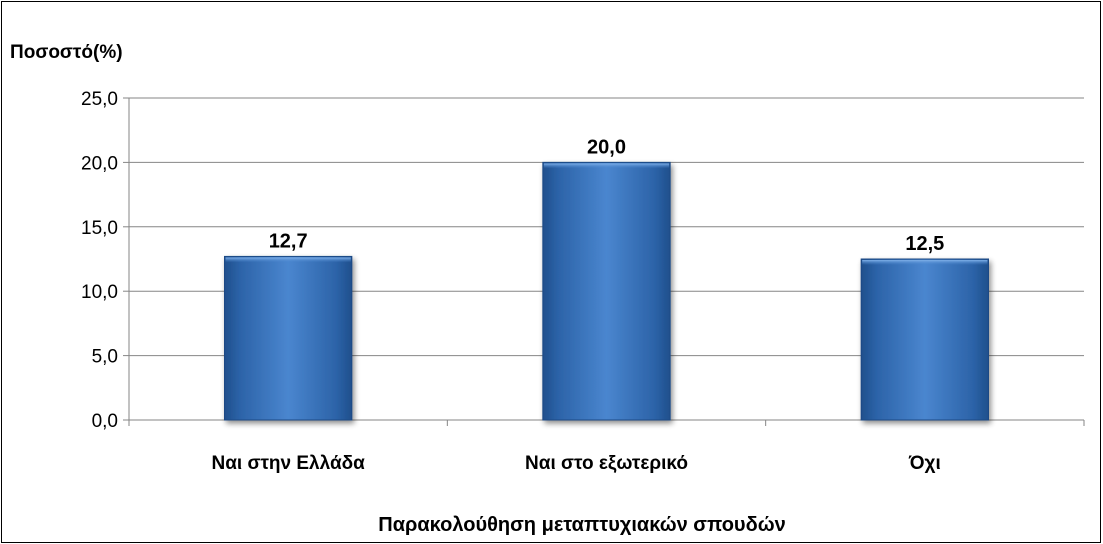 Image resolution: width=1103 pixels, height=544 pixels. Describe the element at coordinates (66, 52) in the screenshot. I see `y-axis-title: Ποσοστό(%)` at that location.